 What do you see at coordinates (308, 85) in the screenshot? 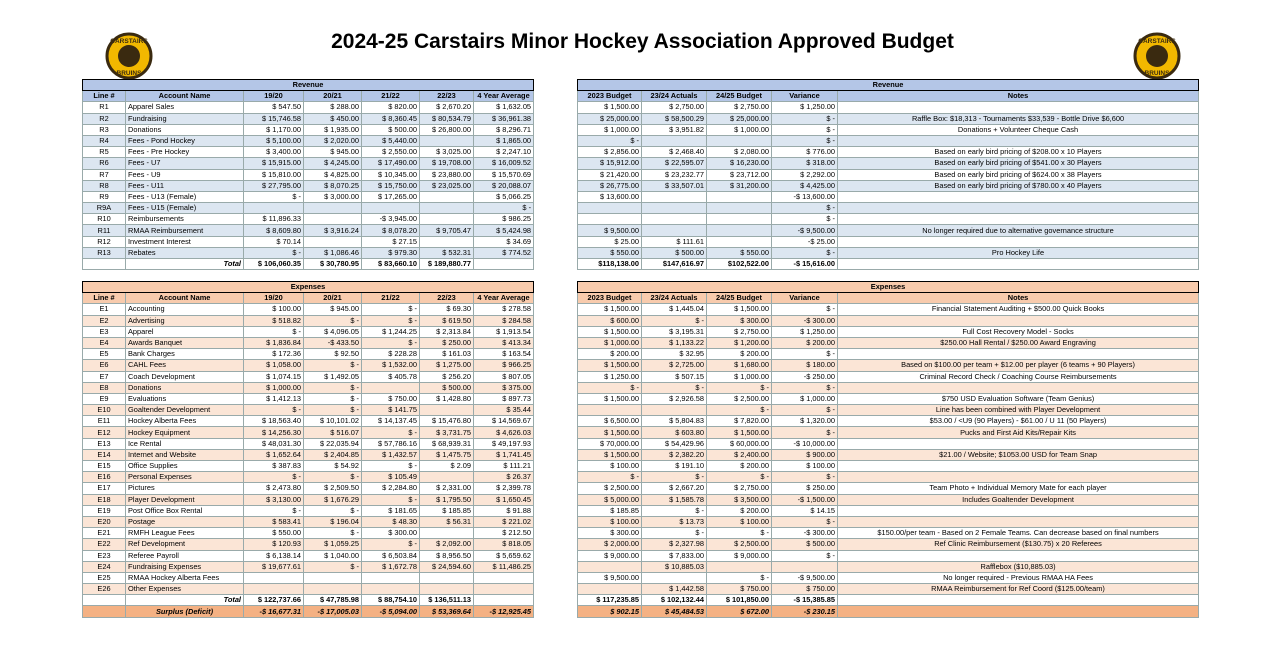
I see `section-title: Revenue` at bounding box center [308, 85].